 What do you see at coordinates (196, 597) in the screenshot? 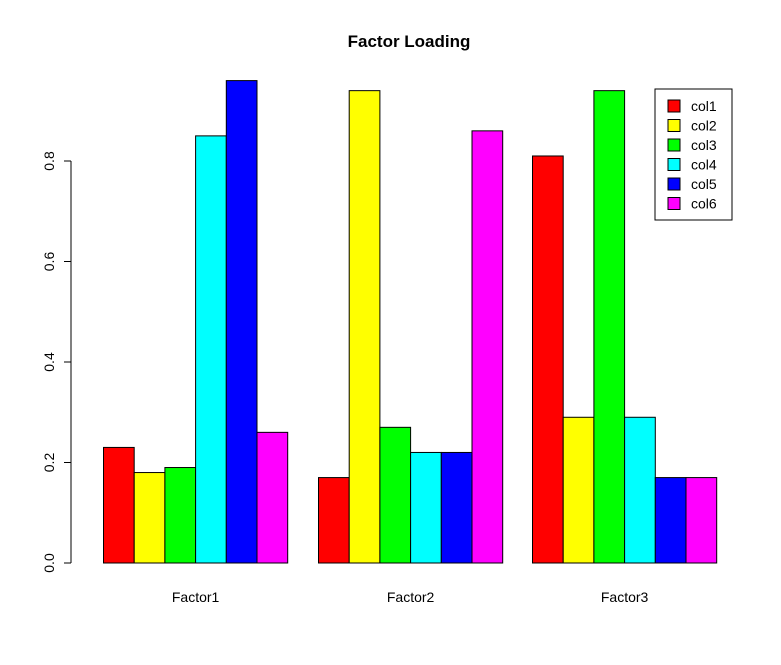
I see `category-label: Factor1` at bounding box center [196, 597].